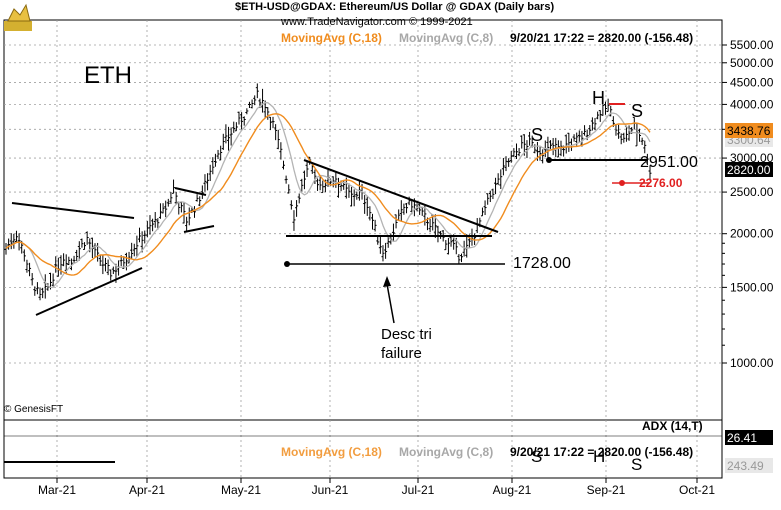 The height and width of the screenshot is (510, 781). What do you see at coordinates (287, 264) in the screenshot?
I see `support-dot` at bounding box center [287, 264].